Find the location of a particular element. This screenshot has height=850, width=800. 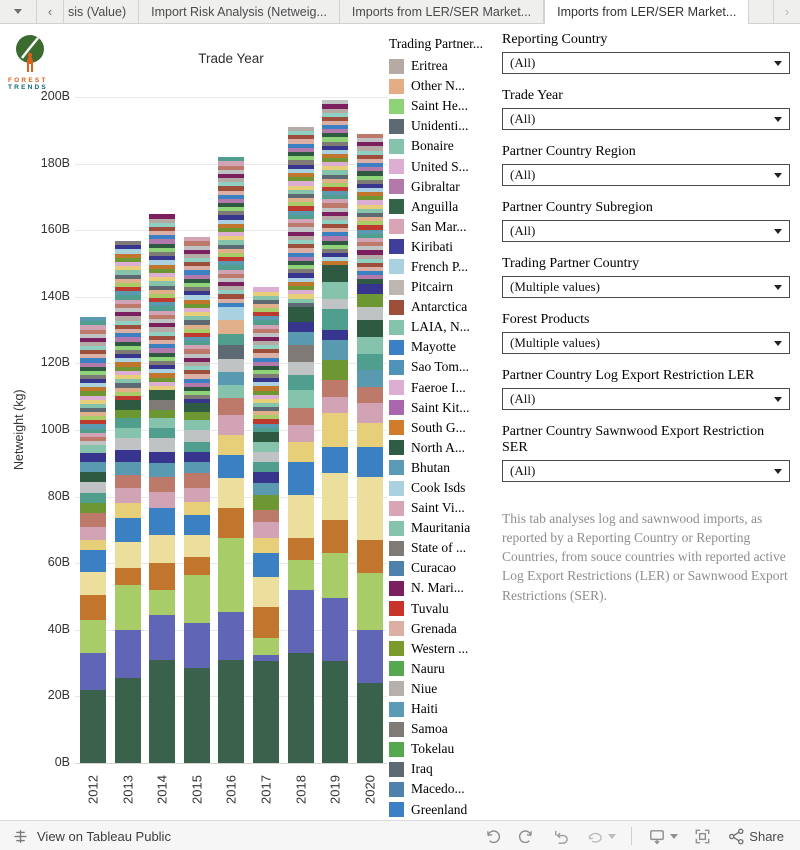

bar-2017 is located at coordinates (266, 525).